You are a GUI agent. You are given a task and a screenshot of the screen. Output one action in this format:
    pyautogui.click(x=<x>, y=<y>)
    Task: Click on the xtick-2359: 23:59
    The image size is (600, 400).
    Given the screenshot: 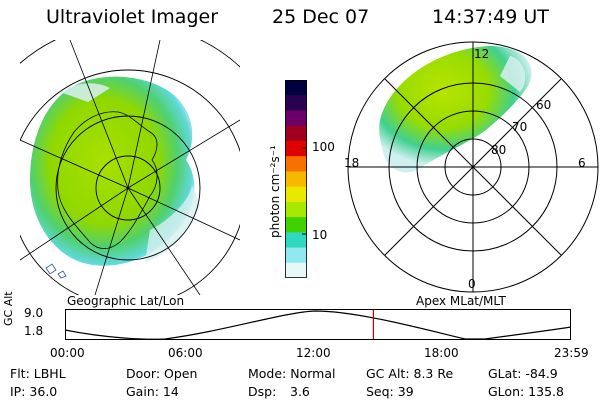 What is the action you would take?
    pyautogui.click(x=571, y=353)
    